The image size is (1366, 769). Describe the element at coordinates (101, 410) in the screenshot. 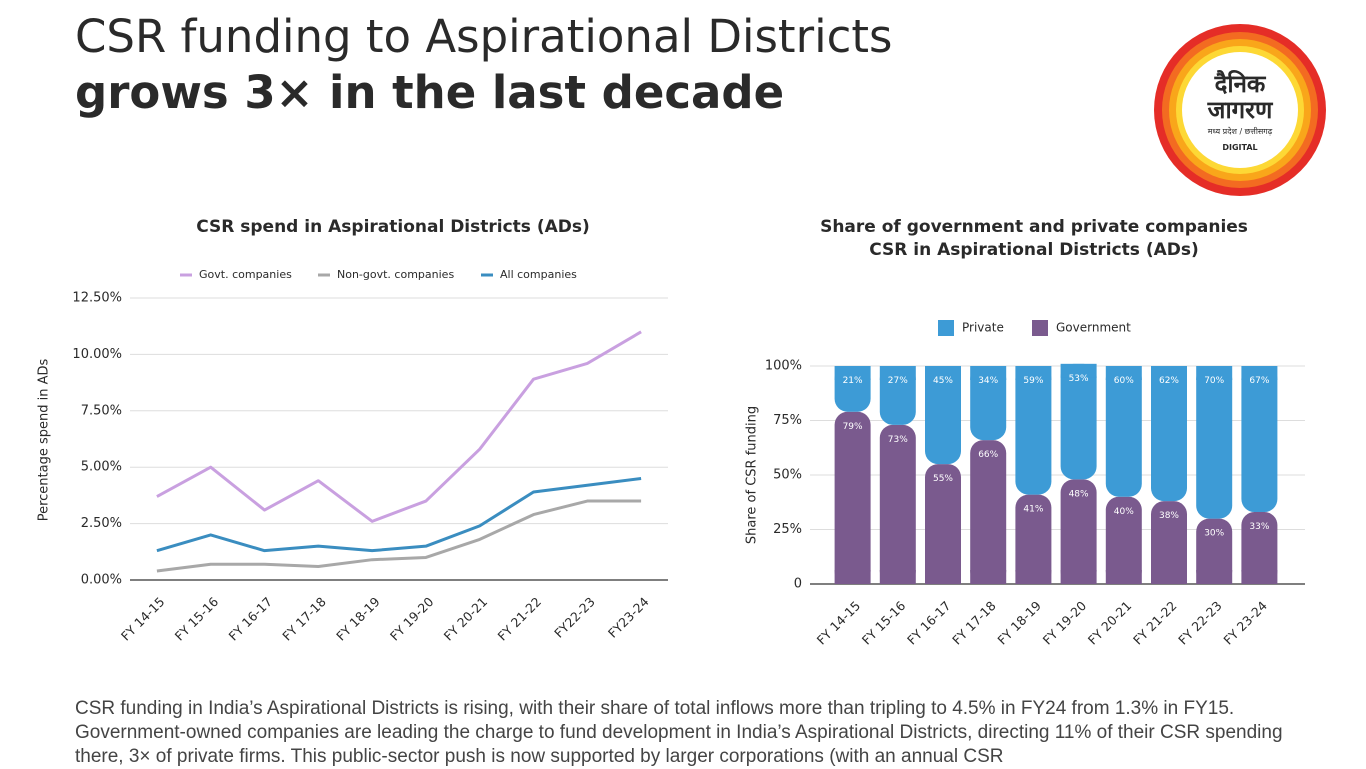

I see `y-tick-label: 7.50%` at that location.